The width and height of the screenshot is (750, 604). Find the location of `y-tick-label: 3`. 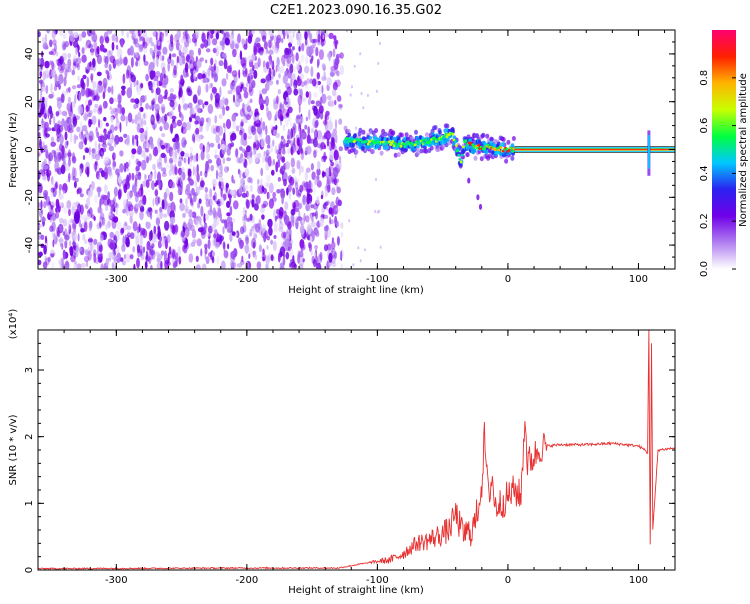

y-tick-label: 3 is located at coordinates (29, 370).